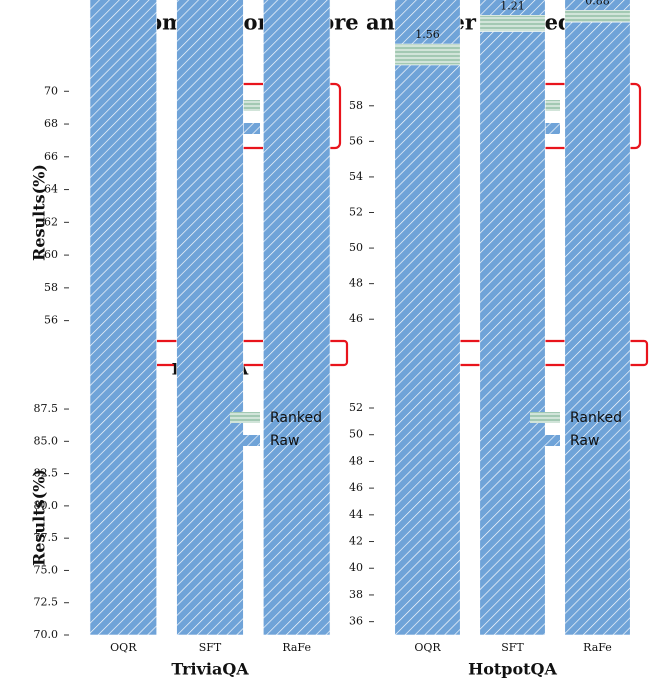  What do you see at coordinates (51, 189) in the screenshot?
I see `y-tick-label: 64` at bounding box center [51, 189].